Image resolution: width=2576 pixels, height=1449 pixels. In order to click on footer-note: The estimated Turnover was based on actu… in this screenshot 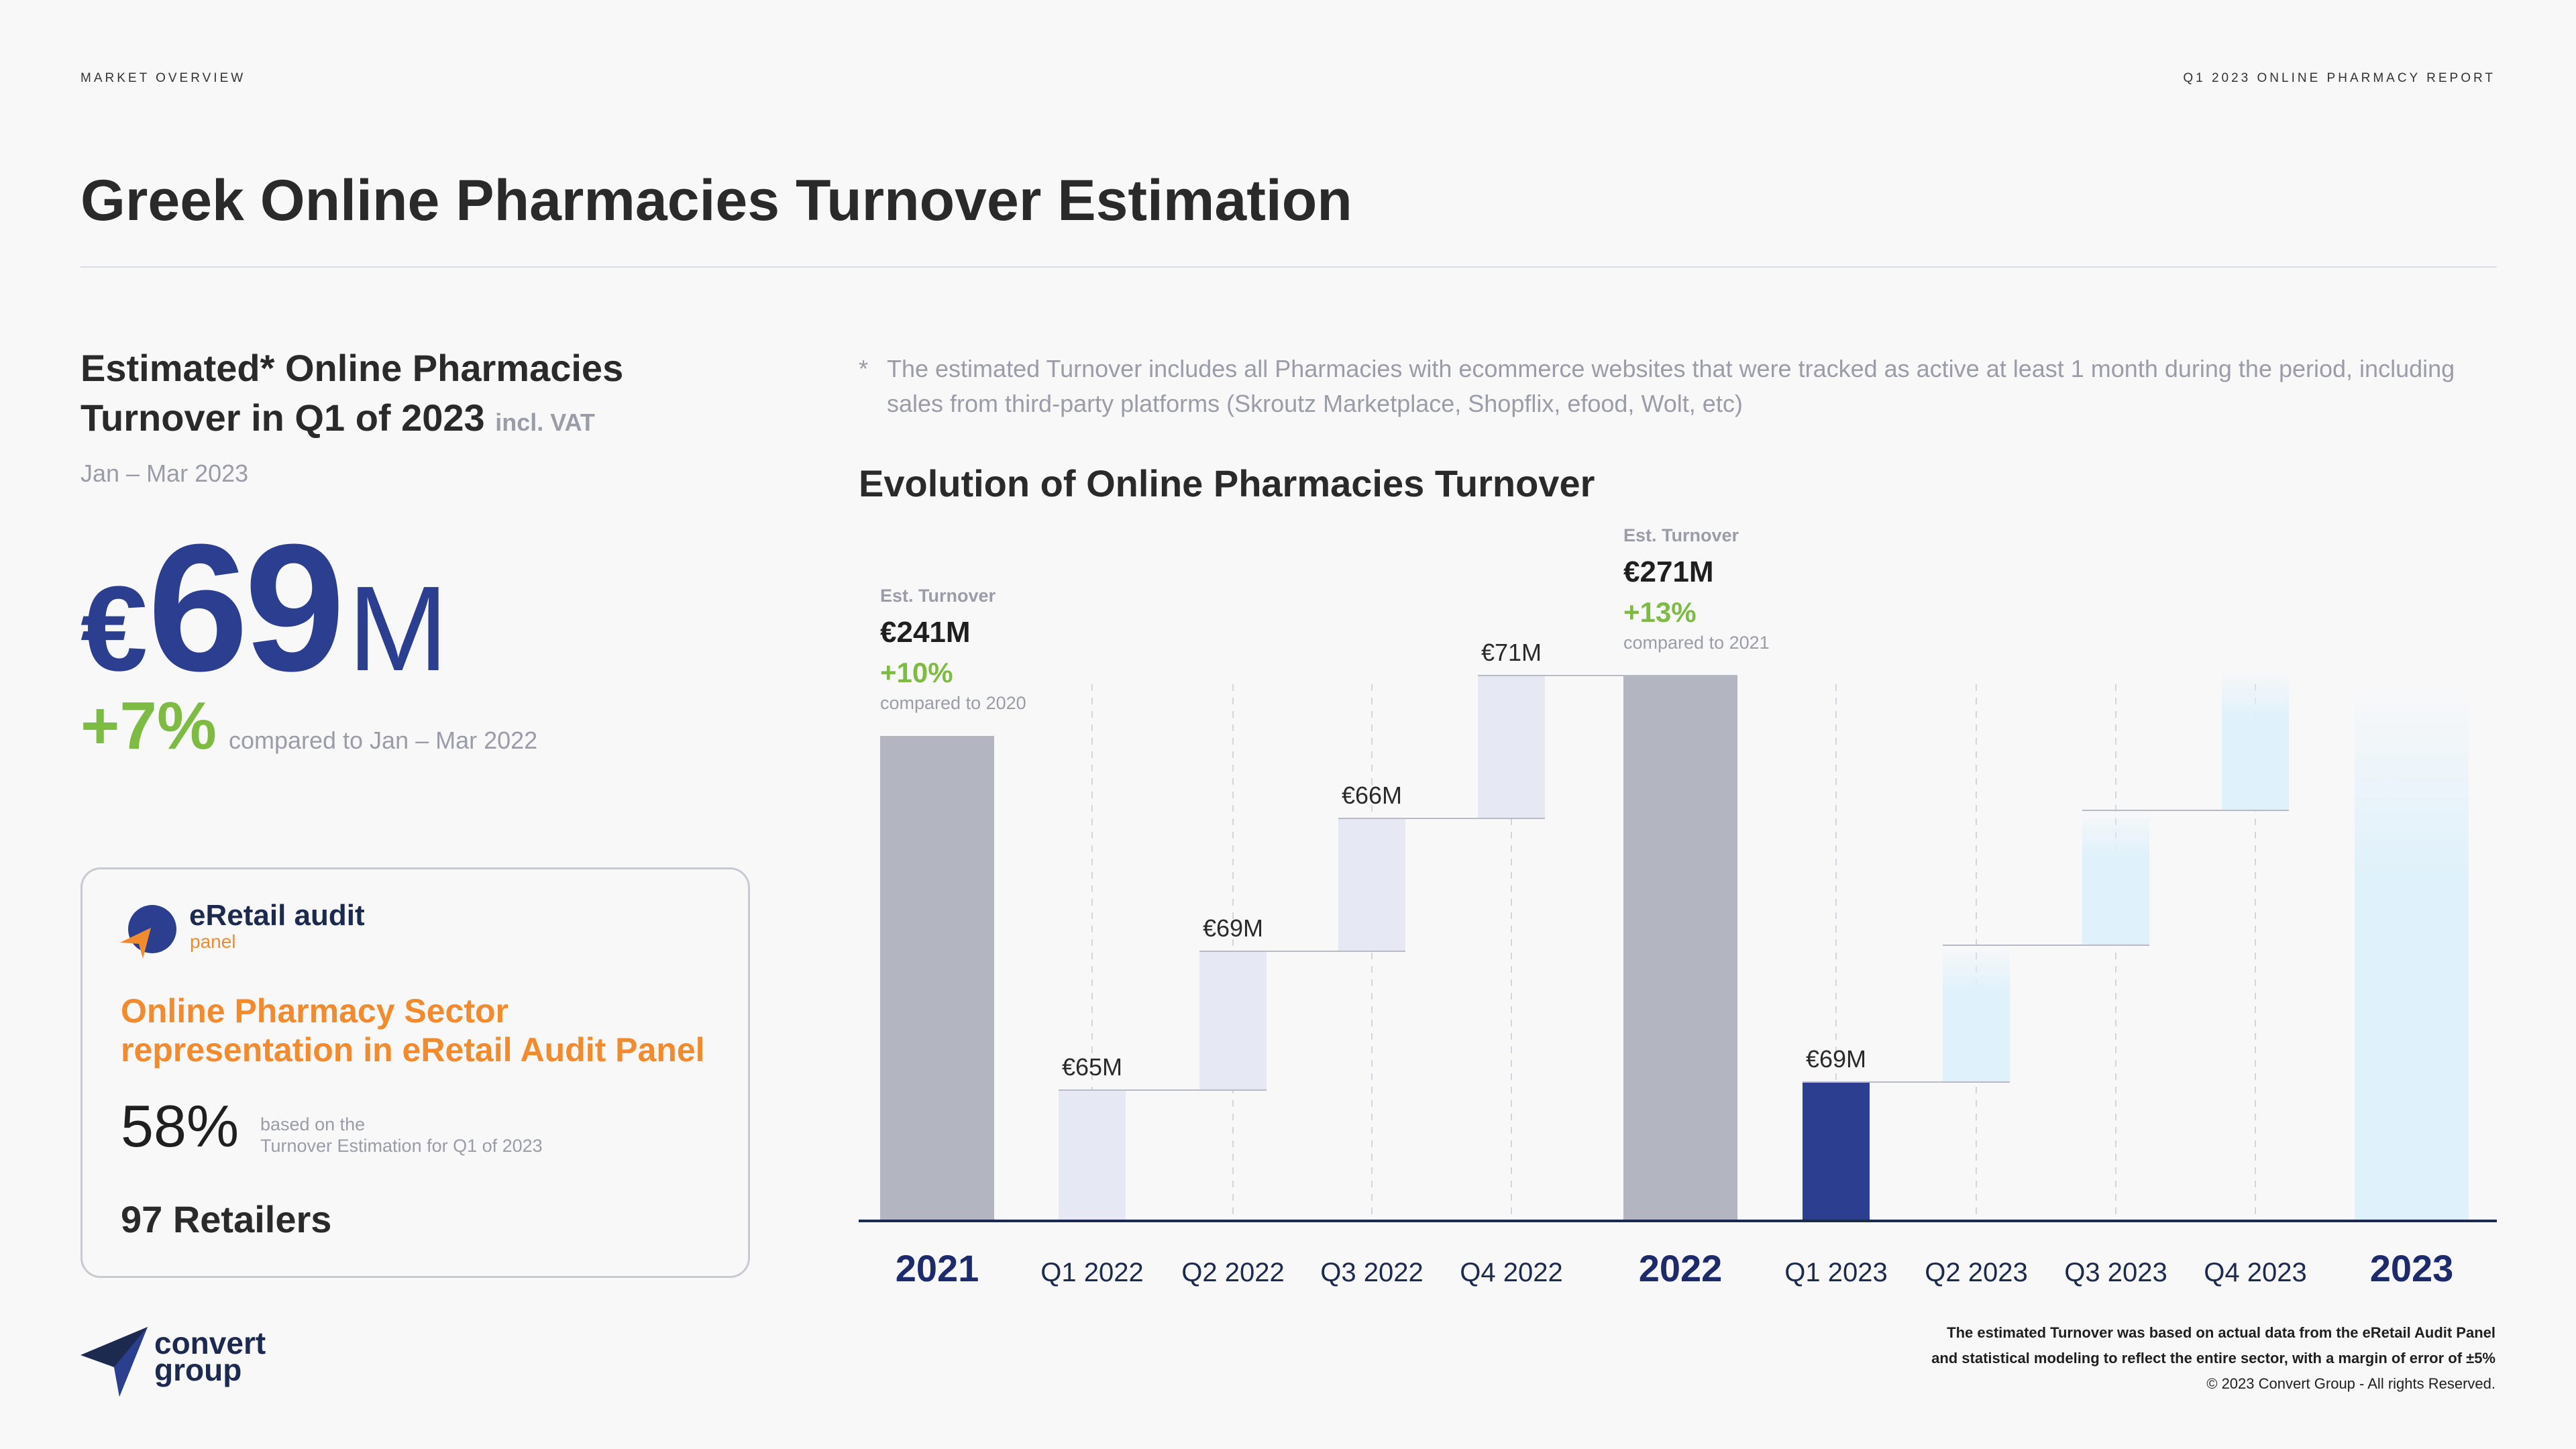, I will do `click(2213, 1358)`.